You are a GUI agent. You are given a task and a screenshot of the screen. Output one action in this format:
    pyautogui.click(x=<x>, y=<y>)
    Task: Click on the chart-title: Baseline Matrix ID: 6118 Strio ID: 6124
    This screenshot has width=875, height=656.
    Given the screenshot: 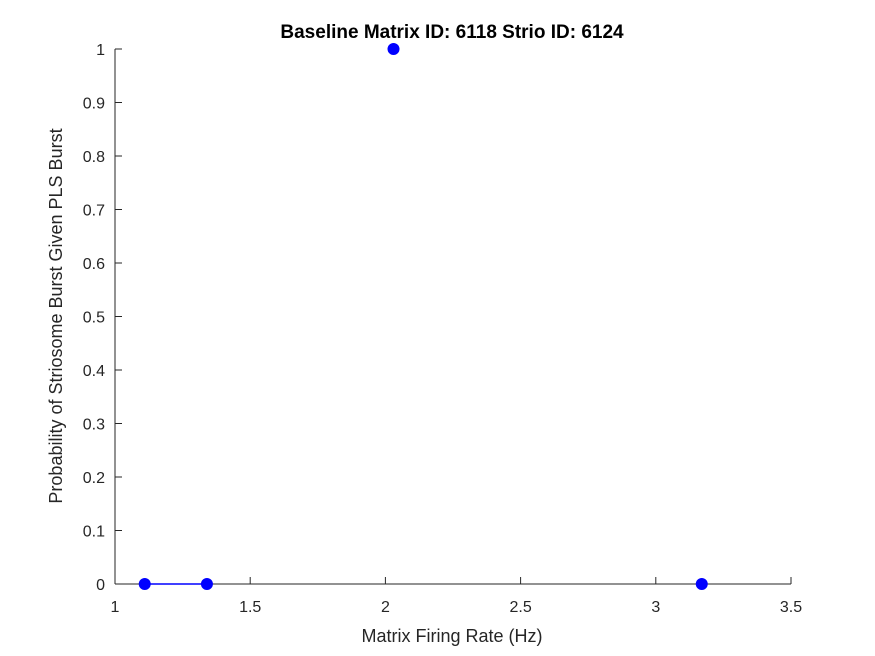 What is the action you would take?
    pyautogui.click(x=452, y=32)
    